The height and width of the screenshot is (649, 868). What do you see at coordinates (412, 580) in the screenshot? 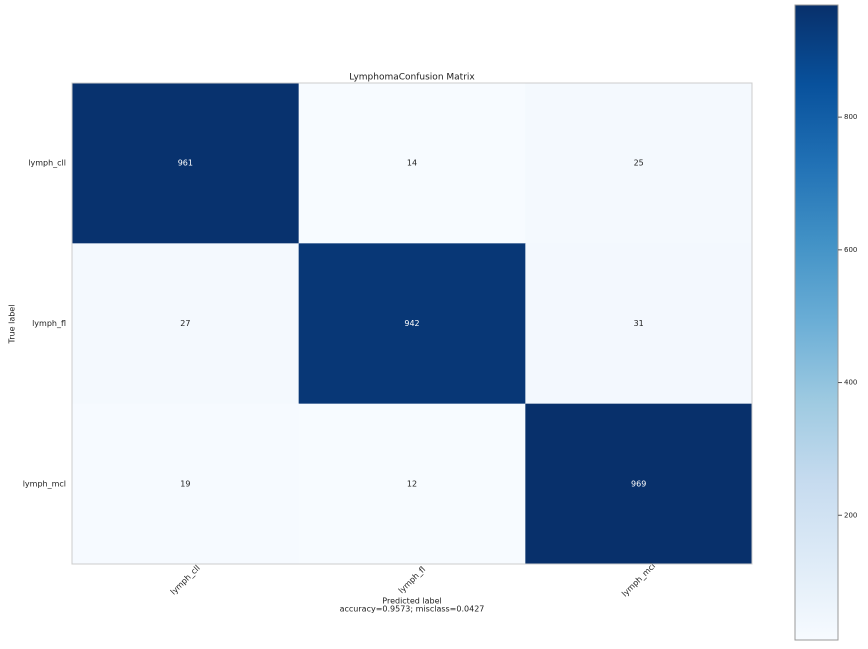
I see `x-tick-label: lymph_fl` at bounding box center [412, 580].